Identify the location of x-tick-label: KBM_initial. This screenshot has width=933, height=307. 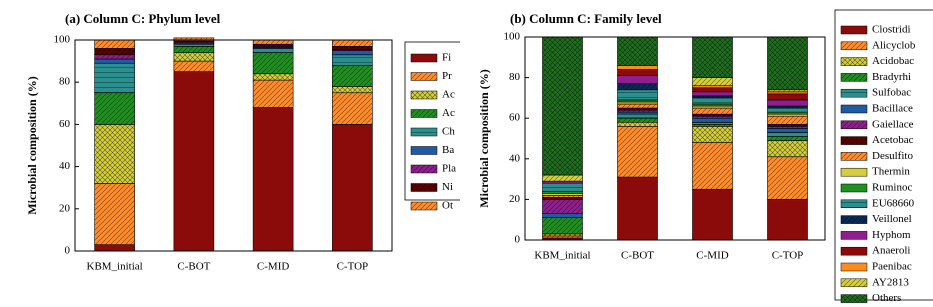
(562, 256).